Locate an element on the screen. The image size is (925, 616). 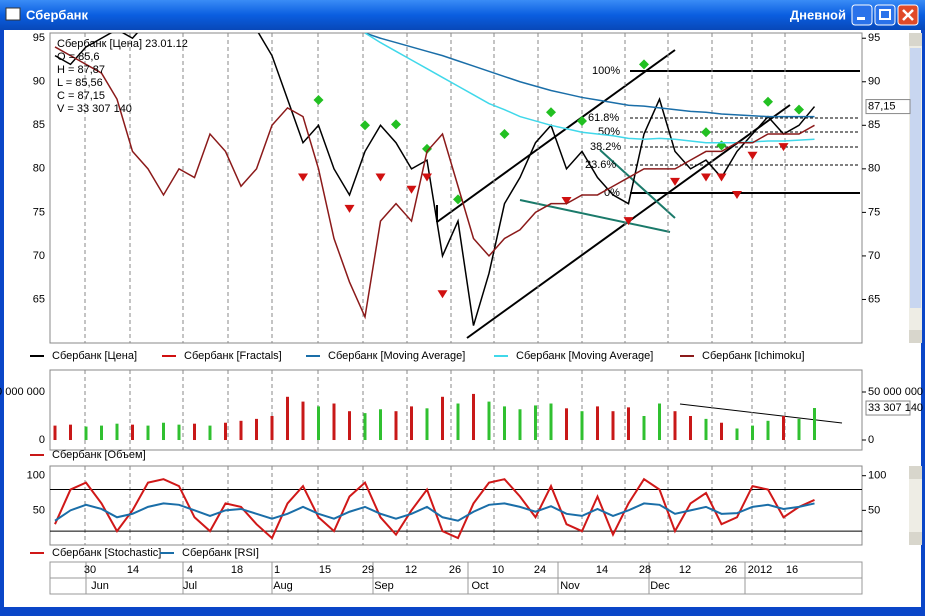
info-line: O = 85,6 is located at coordinates (78, 57).